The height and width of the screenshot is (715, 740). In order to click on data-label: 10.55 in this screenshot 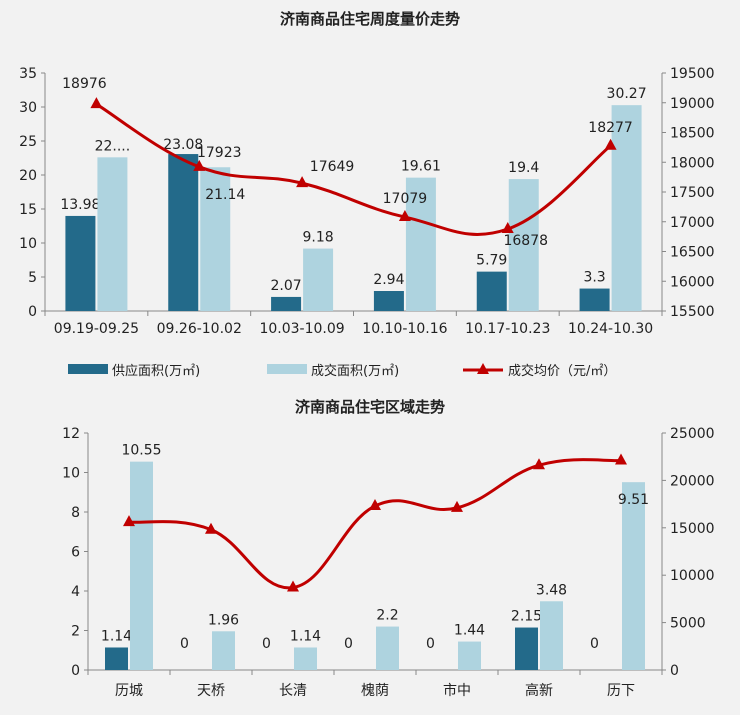, I will do `click(141, 451)`.